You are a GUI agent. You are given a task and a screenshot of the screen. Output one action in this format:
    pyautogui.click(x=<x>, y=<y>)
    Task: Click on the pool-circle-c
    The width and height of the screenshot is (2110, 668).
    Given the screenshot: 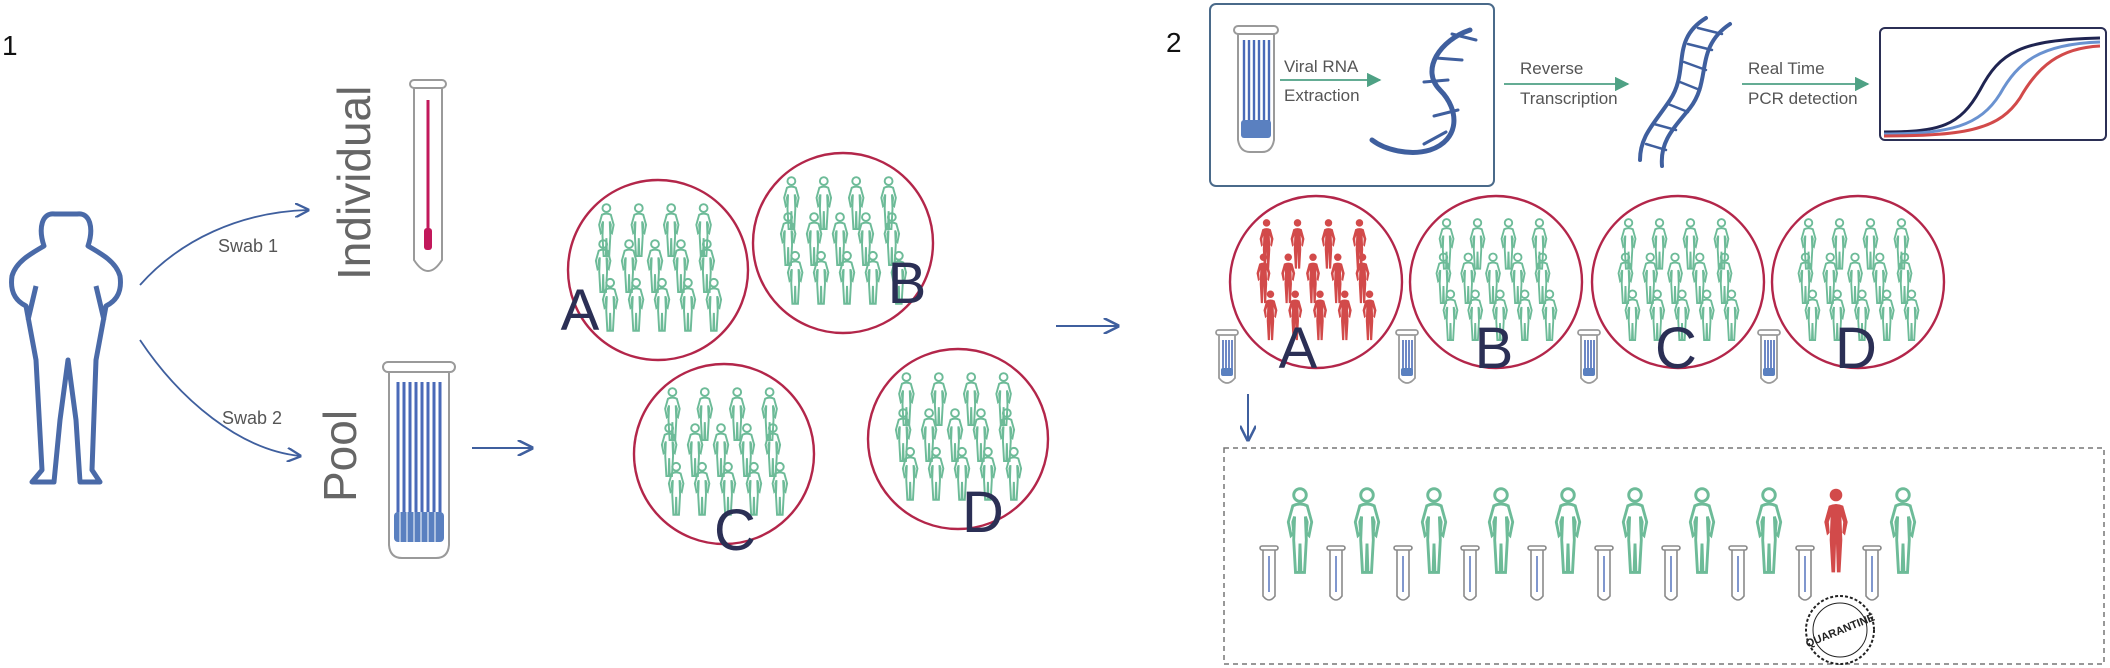 What is the action you would take?
    pyautogui.click(x=1678, y=282)
    